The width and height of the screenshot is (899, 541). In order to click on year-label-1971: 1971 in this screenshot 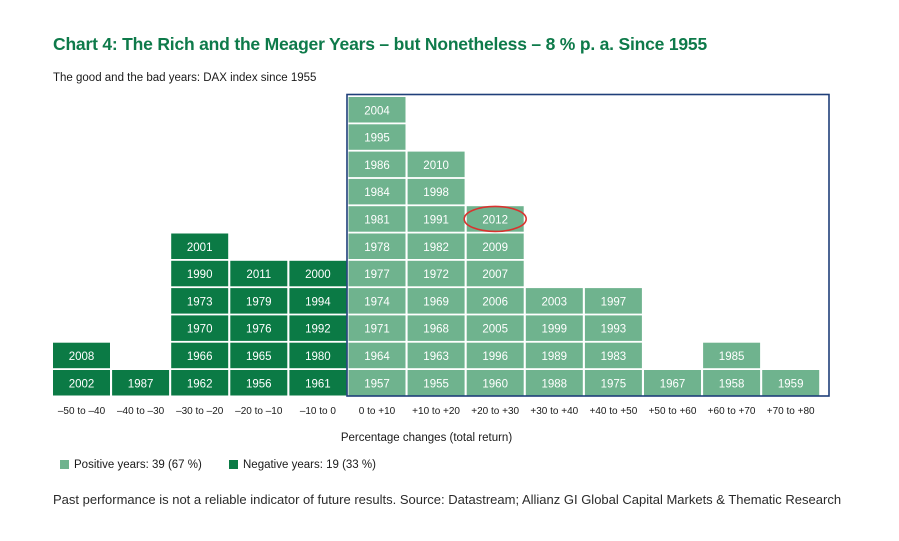, I will do `click(377, 330)`.